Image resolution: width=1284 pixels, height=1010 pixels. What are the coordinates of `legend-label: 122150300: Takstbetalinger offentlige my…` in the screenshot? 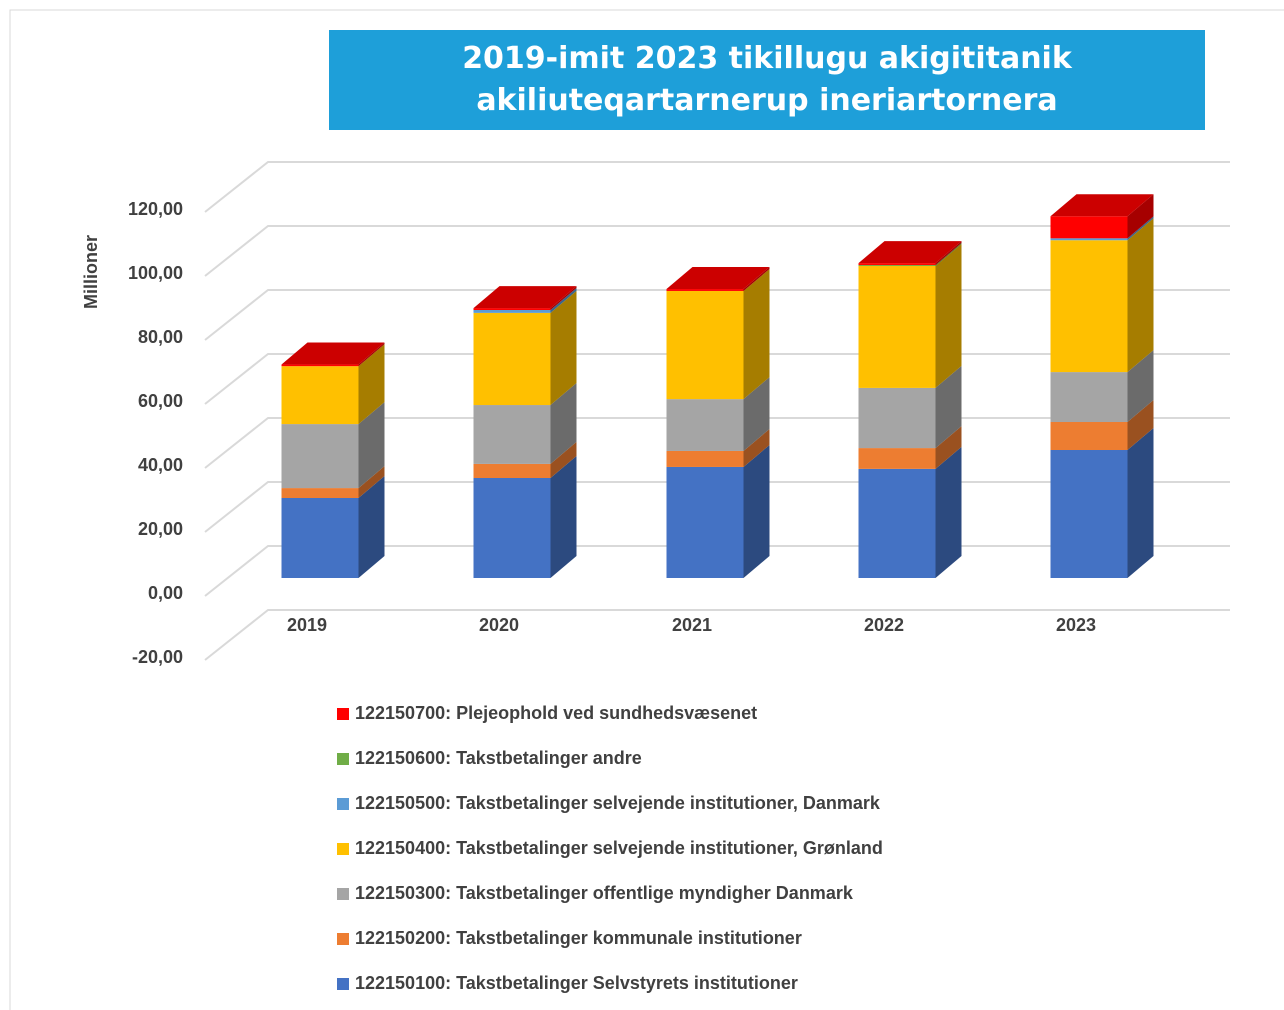 It's located at (604, 893).